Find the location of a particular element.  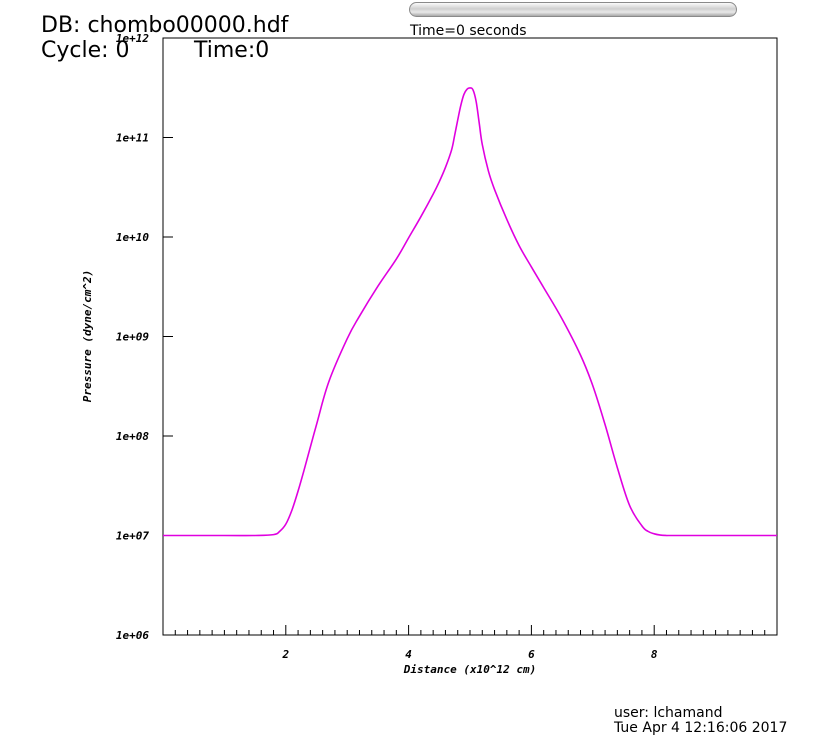

cycle-label: Cycle: 0 is located at coordinates (85, 50).